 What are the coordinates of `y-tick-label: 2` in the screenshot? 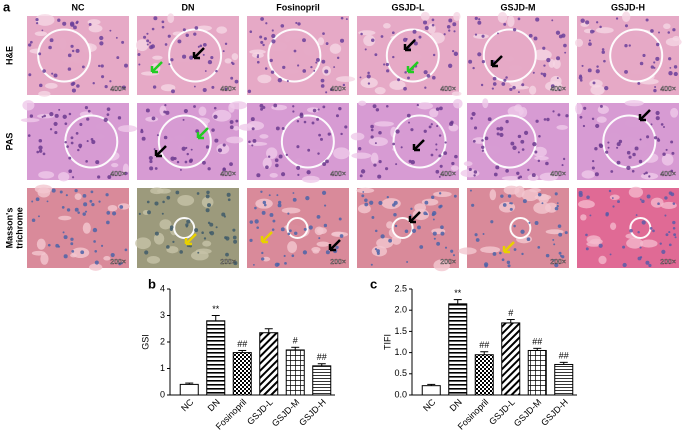 It's located at (162, 341).